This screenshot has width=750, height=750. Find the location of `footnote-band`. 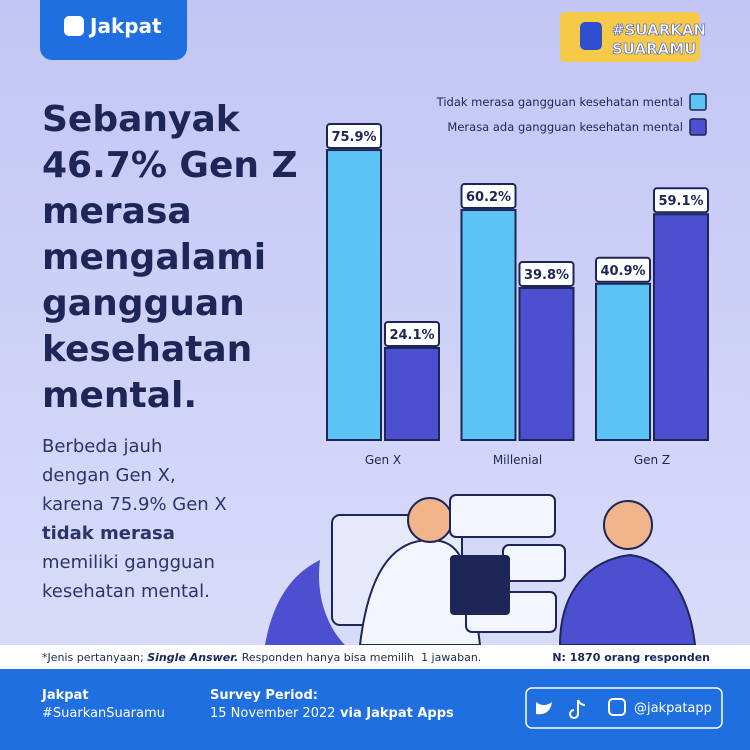

footnote-band is located at coordinates (375, 657).